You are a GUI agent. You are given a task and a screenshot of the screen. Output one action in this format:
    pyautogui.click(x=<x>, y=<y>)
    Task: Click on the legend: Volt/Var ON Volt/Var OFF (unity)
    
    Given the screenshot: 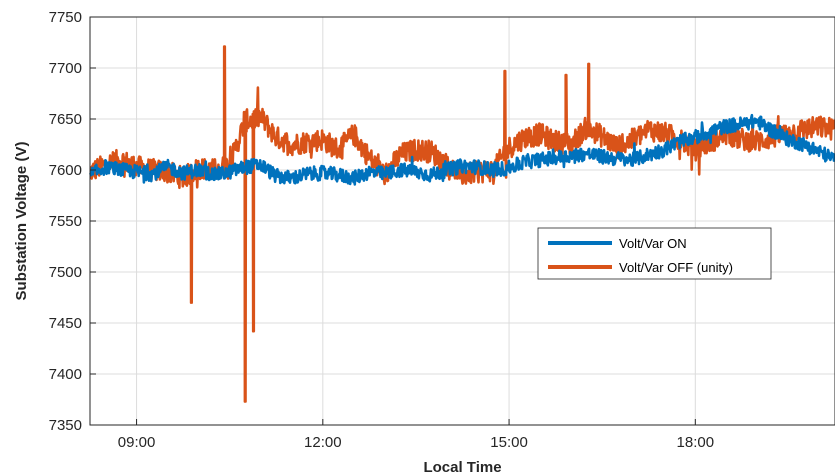 What is the action you would take?
    pyautogui.click(x=654, y=253)
    